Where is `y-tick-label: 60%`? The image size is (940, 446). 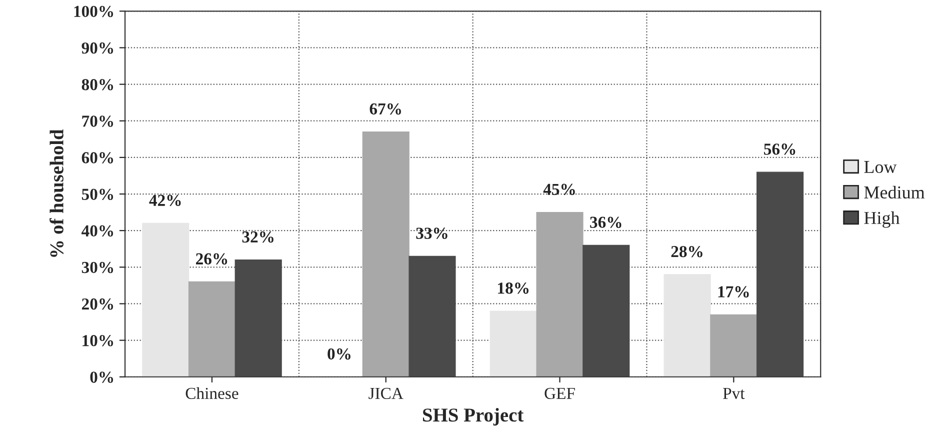 y-tick-label: 60% is located at coordinates (98, 158).